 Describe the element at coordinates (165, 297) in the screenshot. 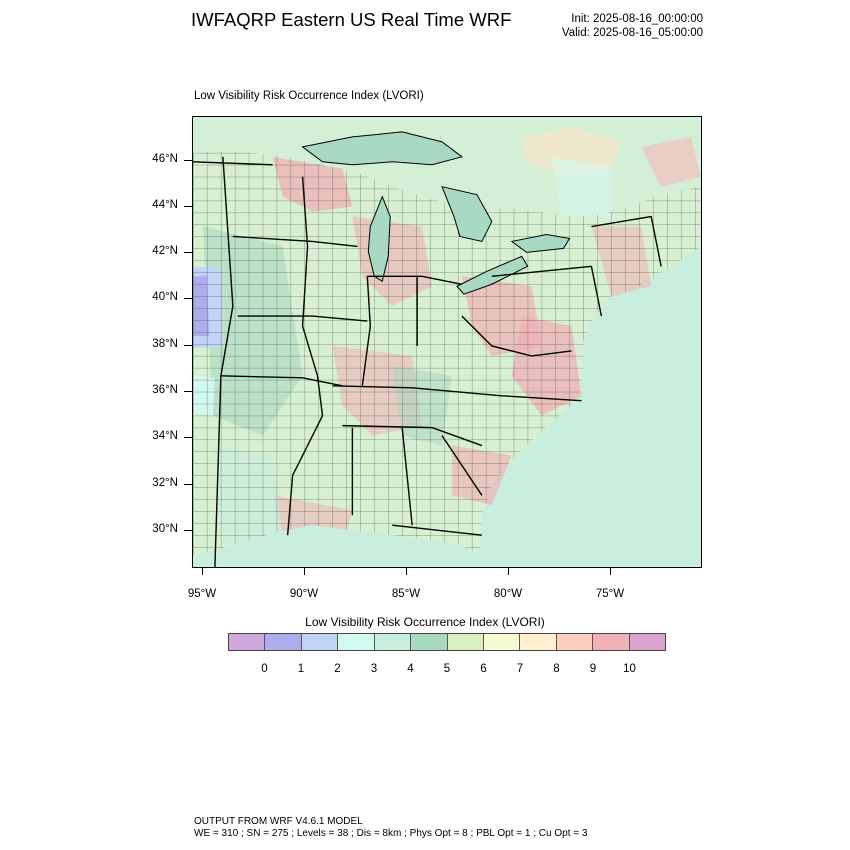

I see `lat-label-40n: 40°N` at that location.